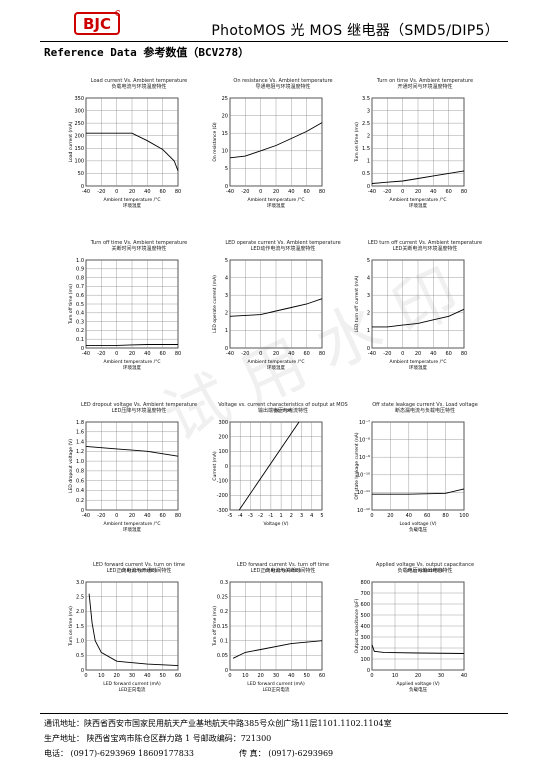  Describe the element at coordinates (366, 99) in the screenshot. I see `y-tick-label: 3.5` at that location.